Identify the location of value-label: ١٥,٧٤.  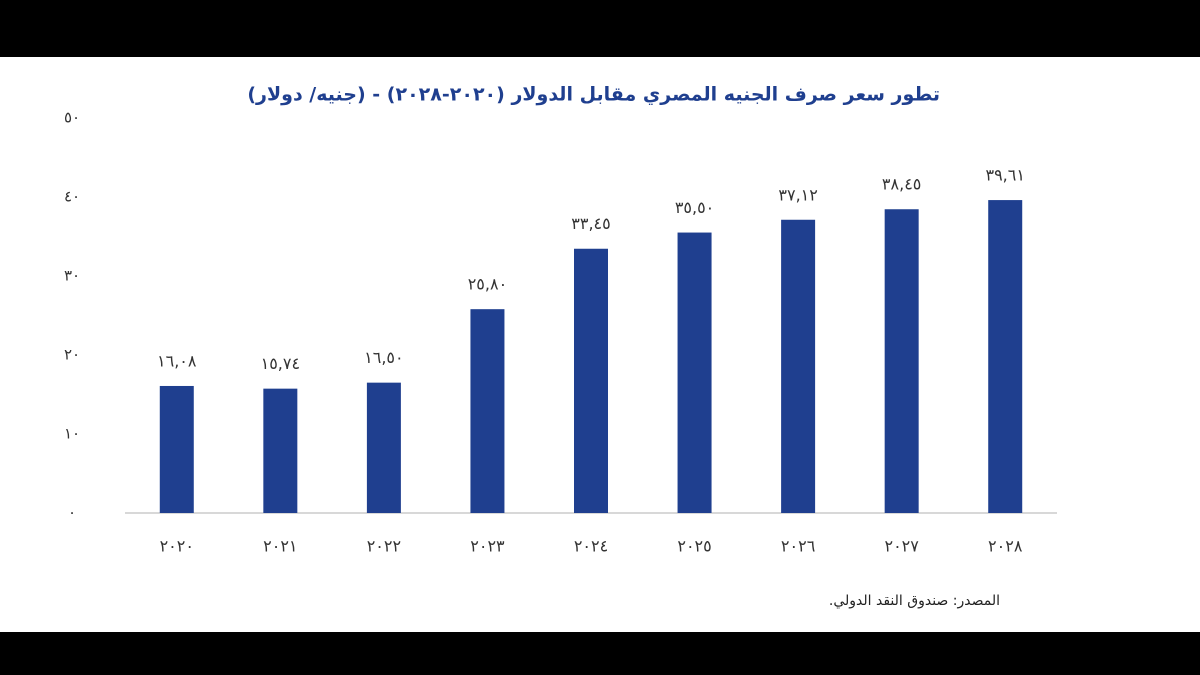
(280, 363).